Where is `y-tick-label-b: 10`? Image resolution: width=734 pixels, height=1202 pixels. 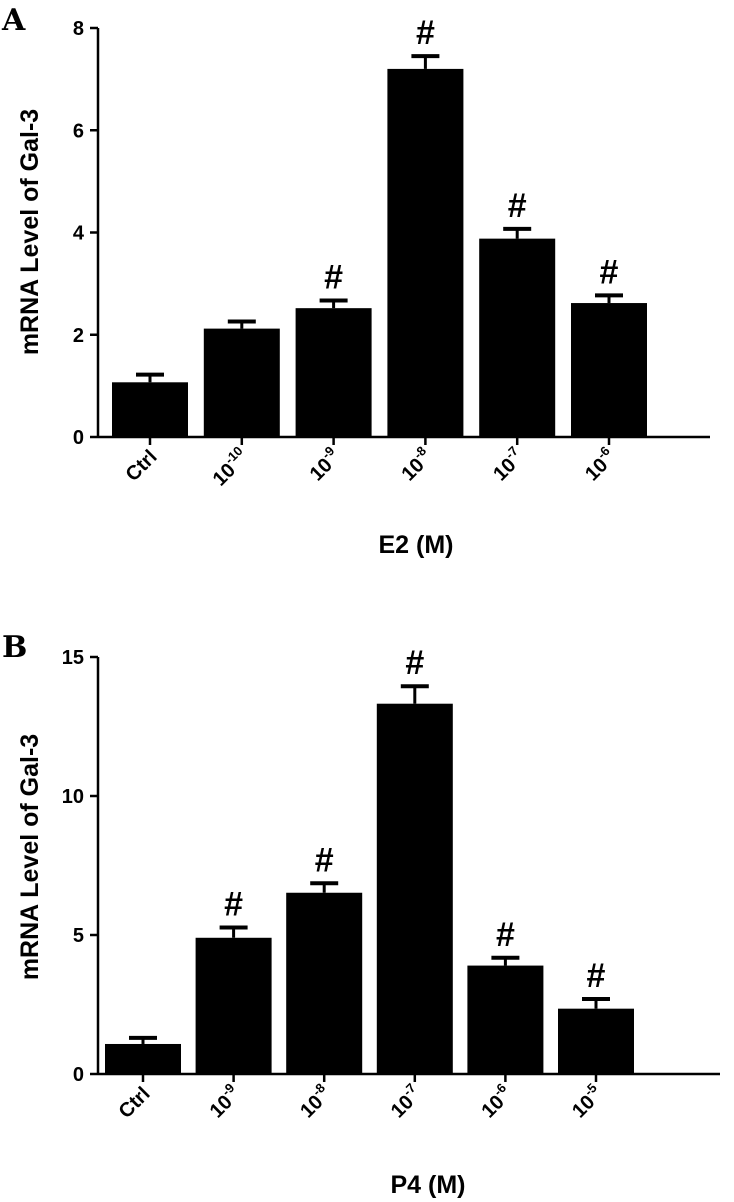
y-tick-label-b: 10 is located at coordinates (73, 797).